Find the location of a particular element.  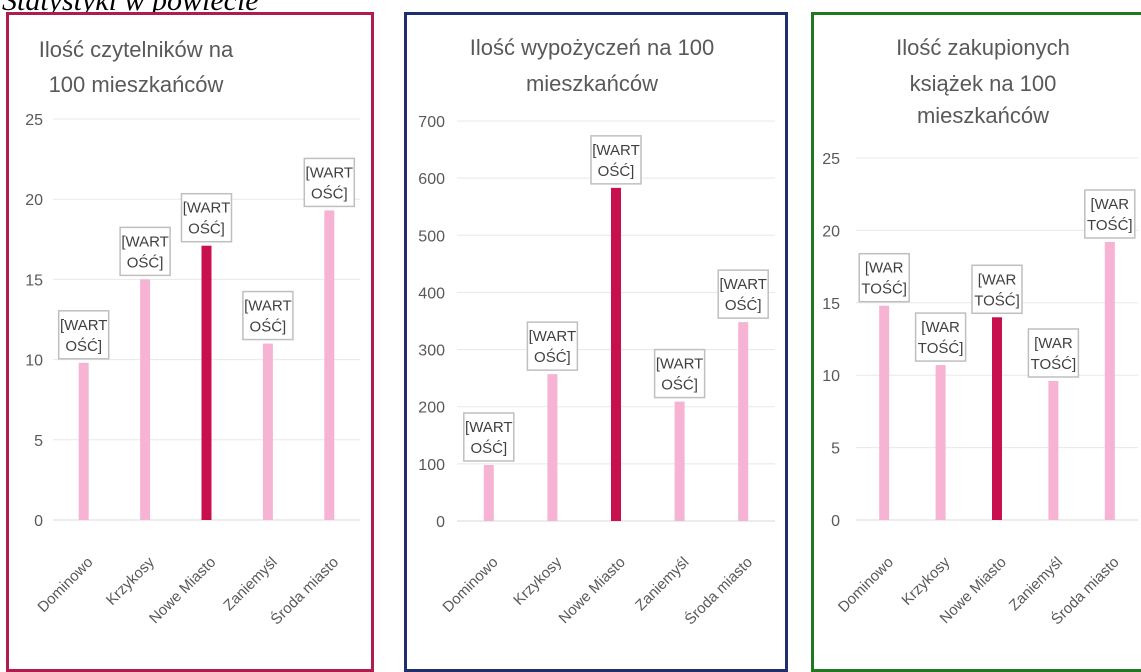

y-tick-label: 700 is located at coordinates (431, 122).